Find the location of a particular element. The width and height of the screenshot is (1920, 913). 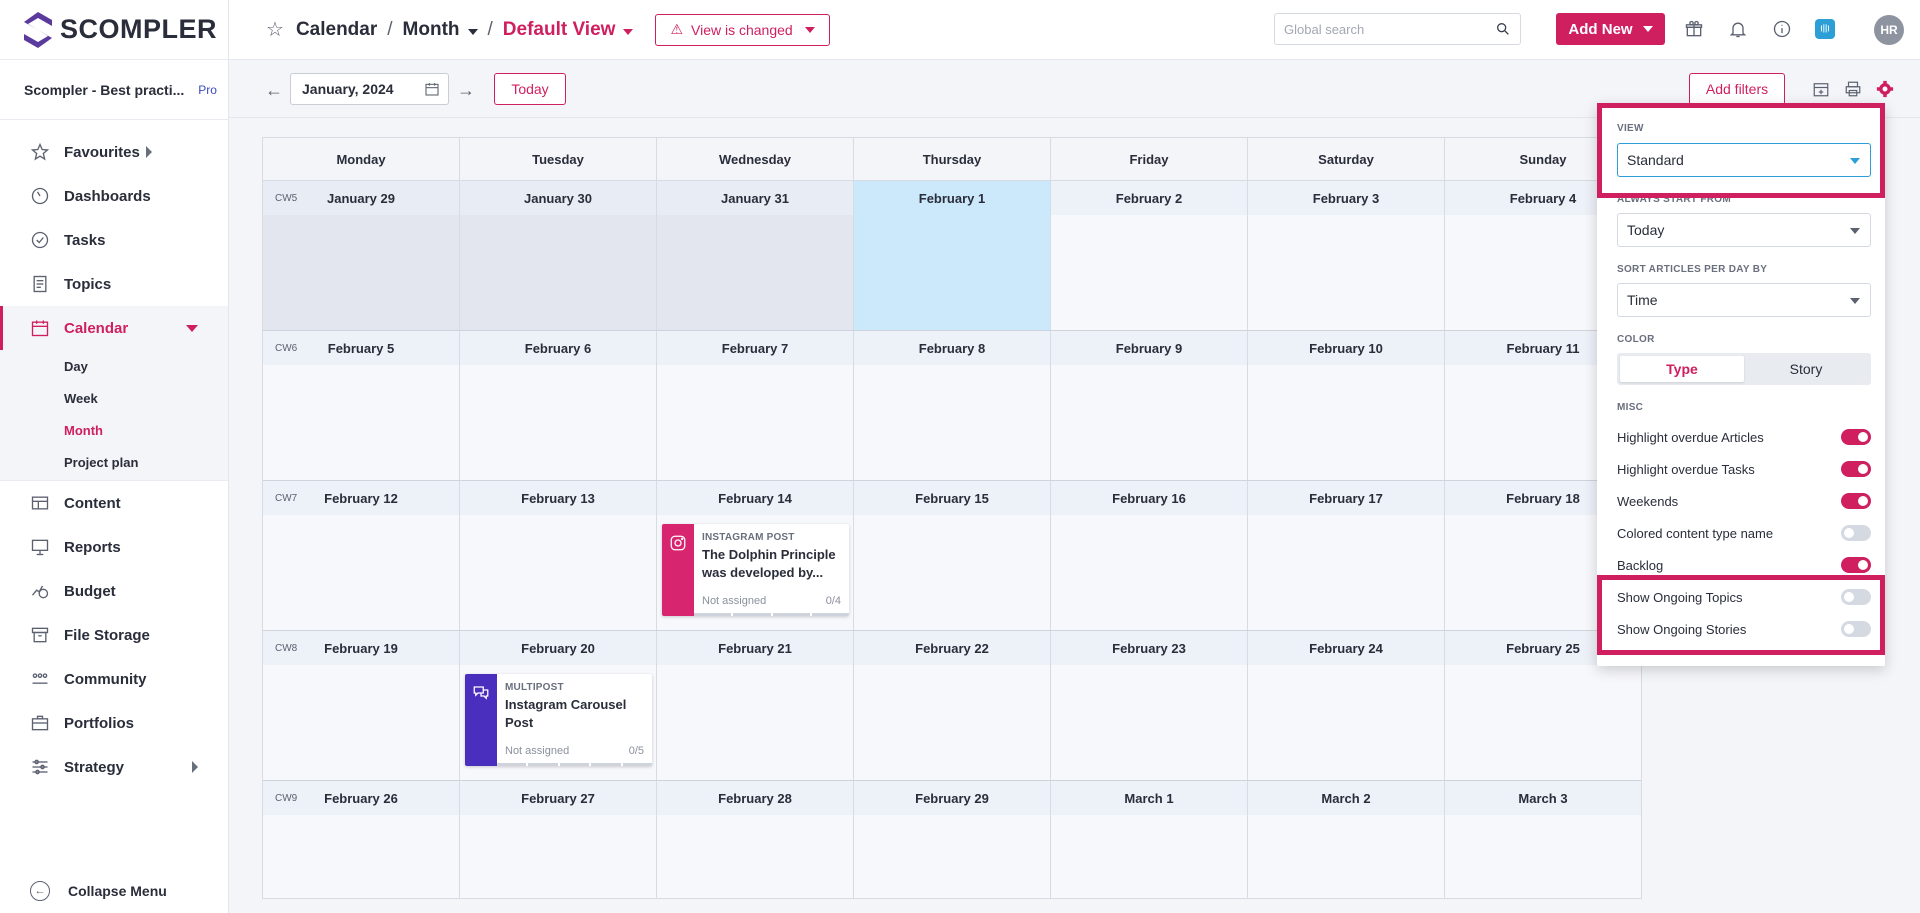

card-title: Instagram Carousel Post is located at coordinates (574, 714).